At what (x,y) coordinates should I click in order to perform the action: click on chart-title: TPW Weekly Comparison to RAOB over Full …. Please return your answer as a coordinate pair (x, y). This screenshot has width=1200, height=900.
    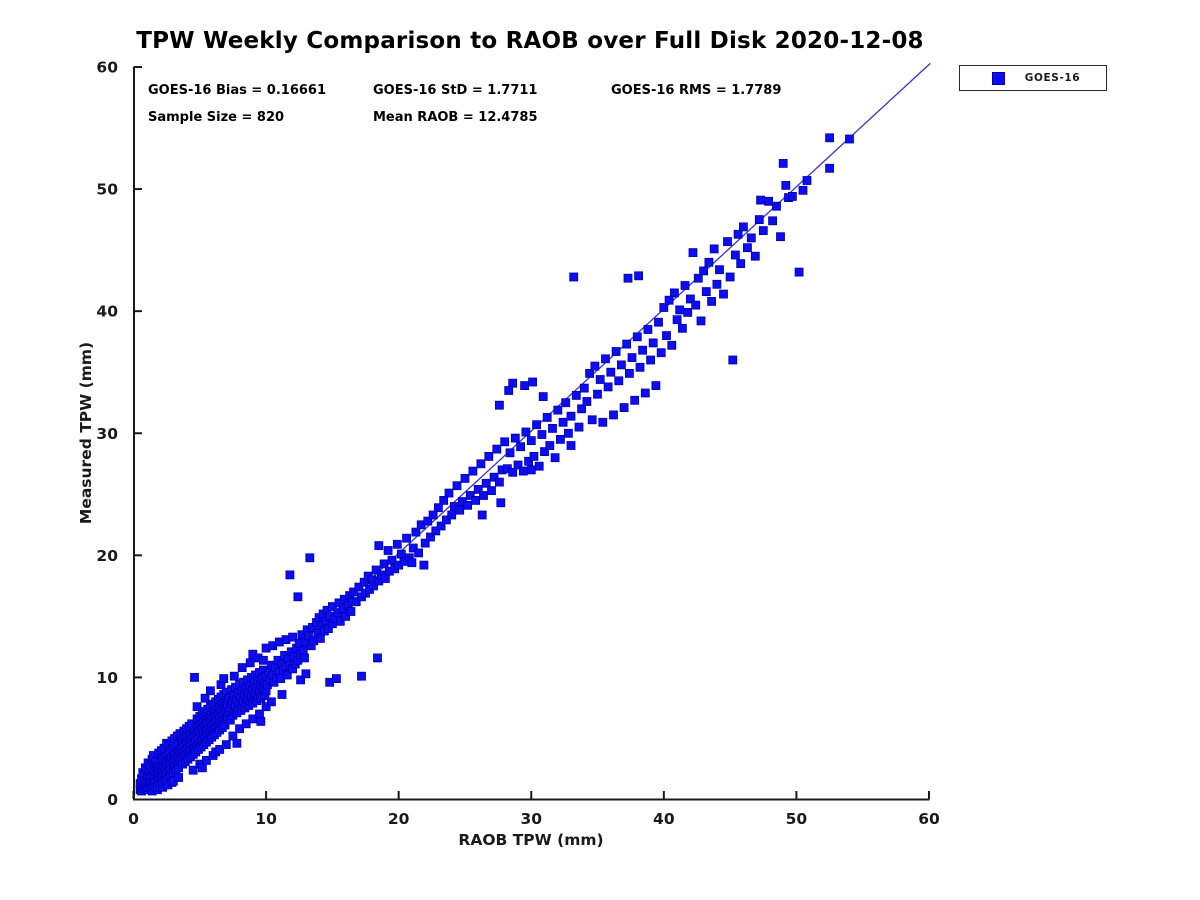
    Looking at the image, I should click on (530, 41).